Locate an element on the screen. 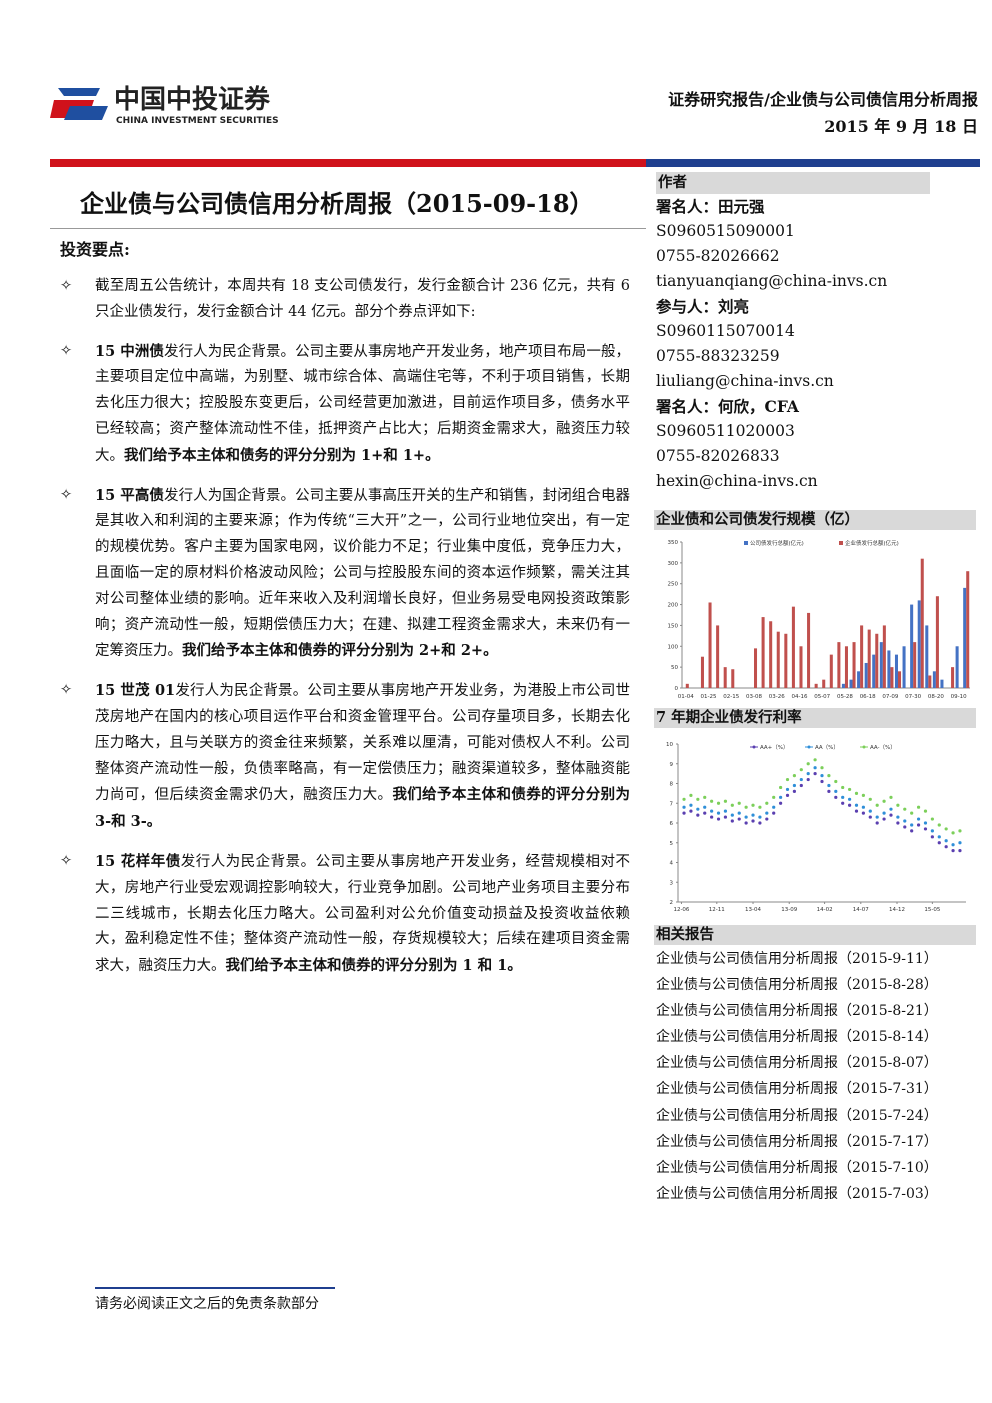  author-line: 0755-82026662 is located at coordinates (718, 256).